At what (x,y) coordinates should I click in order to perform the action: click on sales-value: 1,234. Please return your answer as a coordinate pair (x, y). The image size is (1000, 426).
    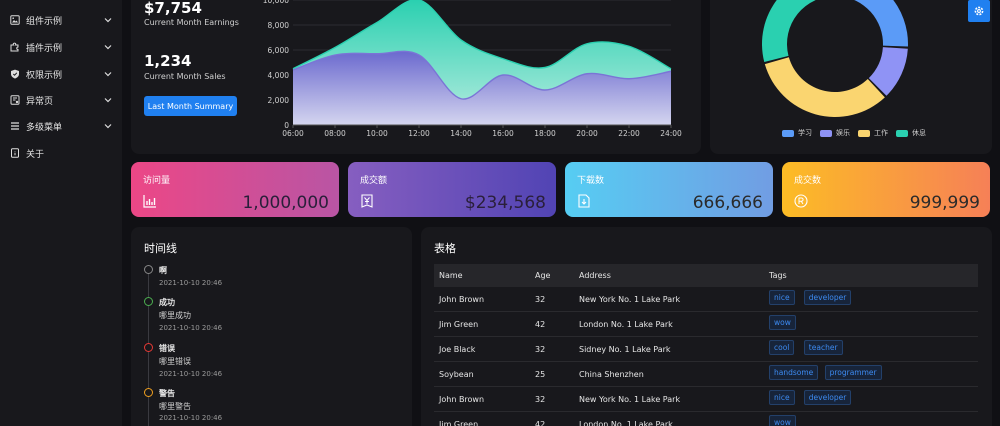
    Looking at the image, I should click on (168, 61).